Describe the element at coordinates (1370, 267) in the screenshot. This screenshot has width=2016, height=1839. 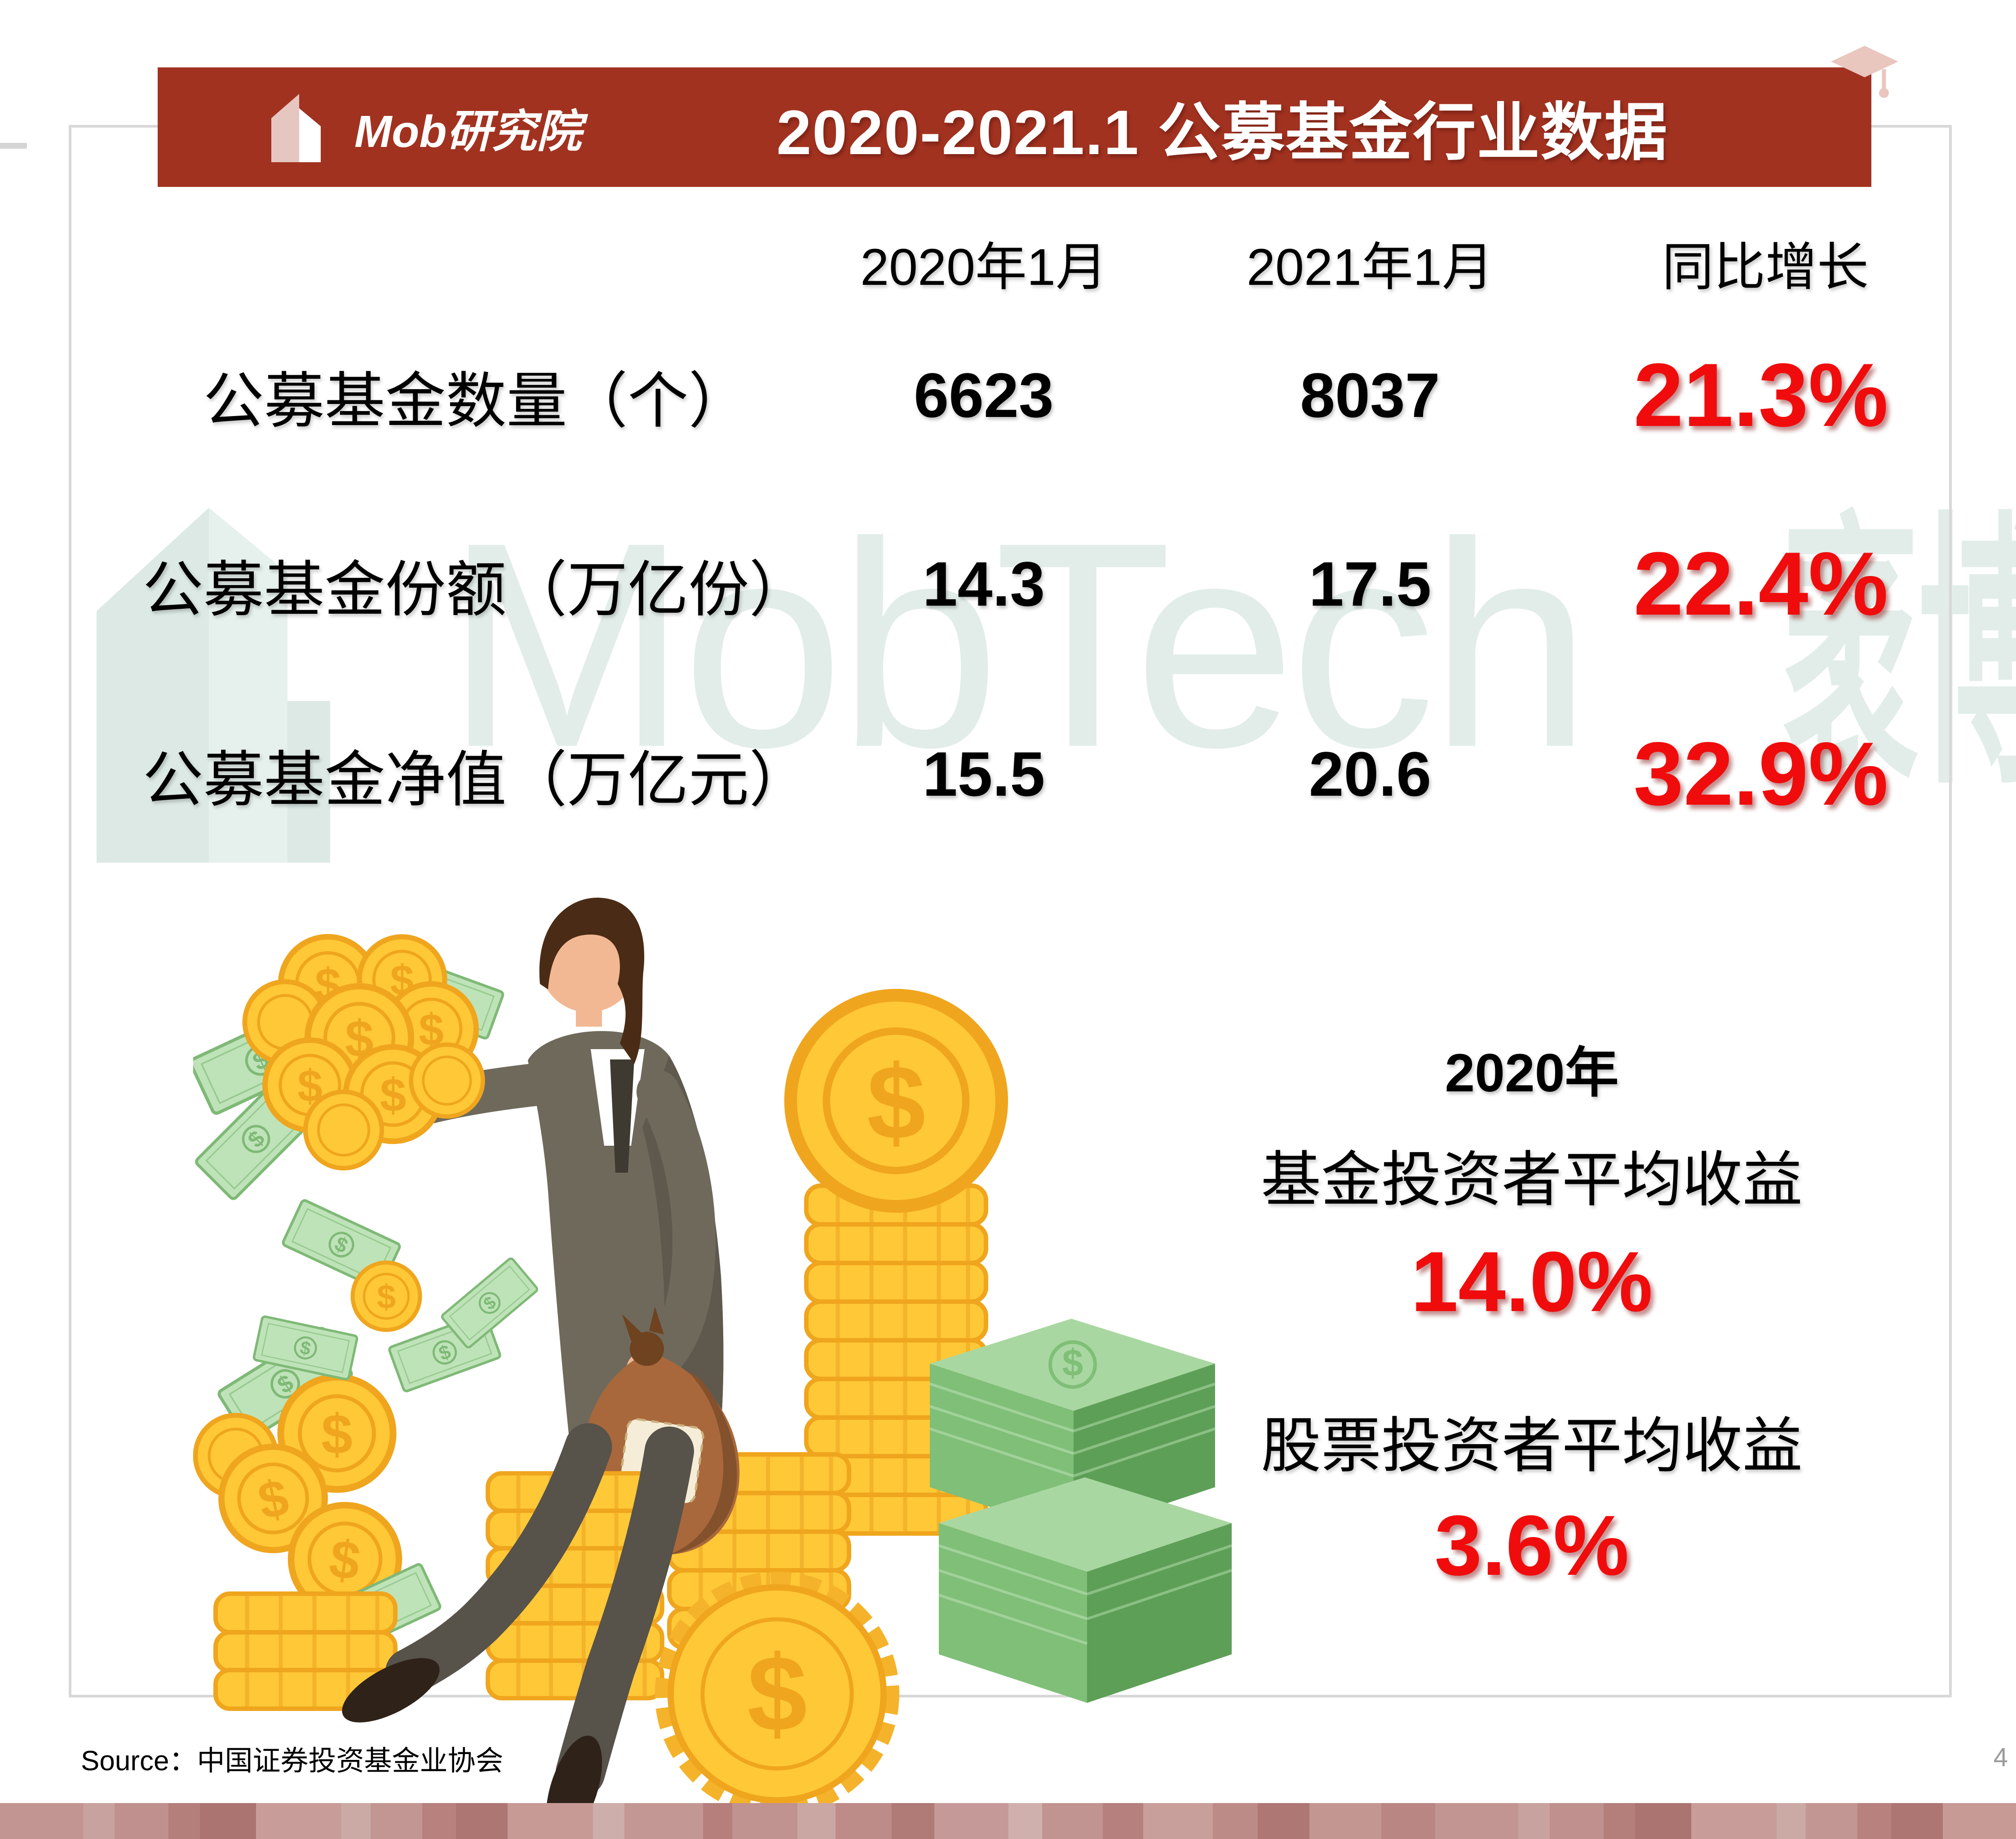
I see `table-col-2021: 2021年1月` at that location.